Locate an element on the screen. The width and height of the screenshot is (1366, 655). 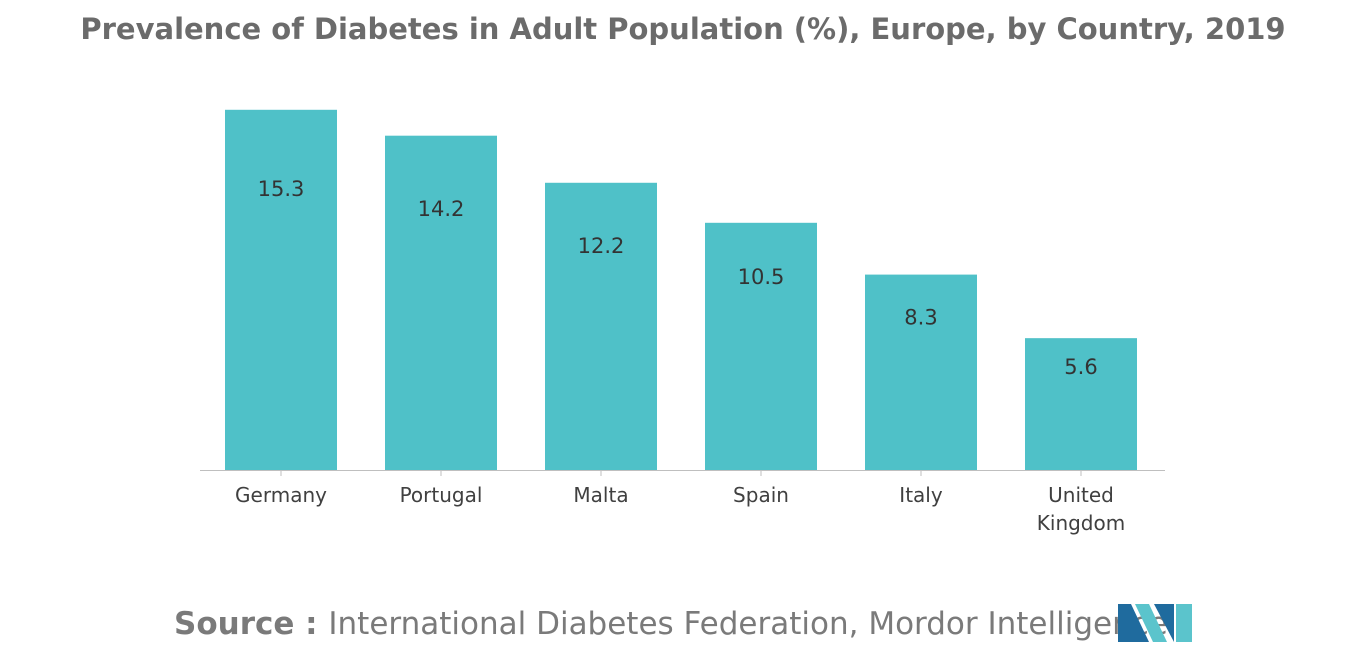
bar-germany is located at coordinates (281, 290).